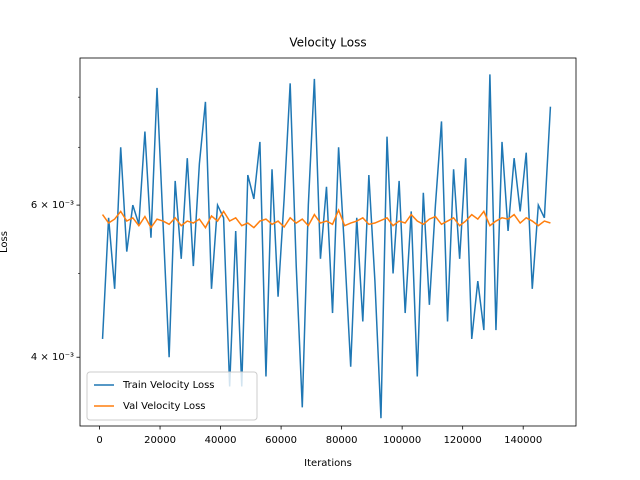 This screenshot has height=480, width=640. What do you see at coordinates (52, 357) in the screenshot?
I see `y-tick-label: 4 × 10⁻³` at bounding box center [52, 357].